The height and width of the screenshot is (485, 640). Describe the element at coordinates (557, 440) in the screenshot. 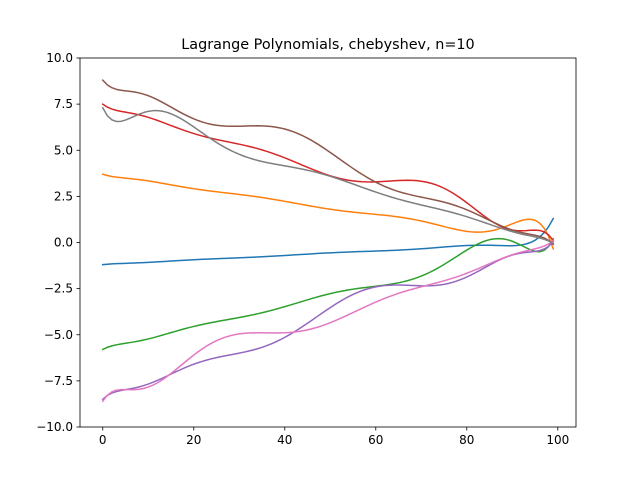

I see `x-tick-label: 100` at that location.